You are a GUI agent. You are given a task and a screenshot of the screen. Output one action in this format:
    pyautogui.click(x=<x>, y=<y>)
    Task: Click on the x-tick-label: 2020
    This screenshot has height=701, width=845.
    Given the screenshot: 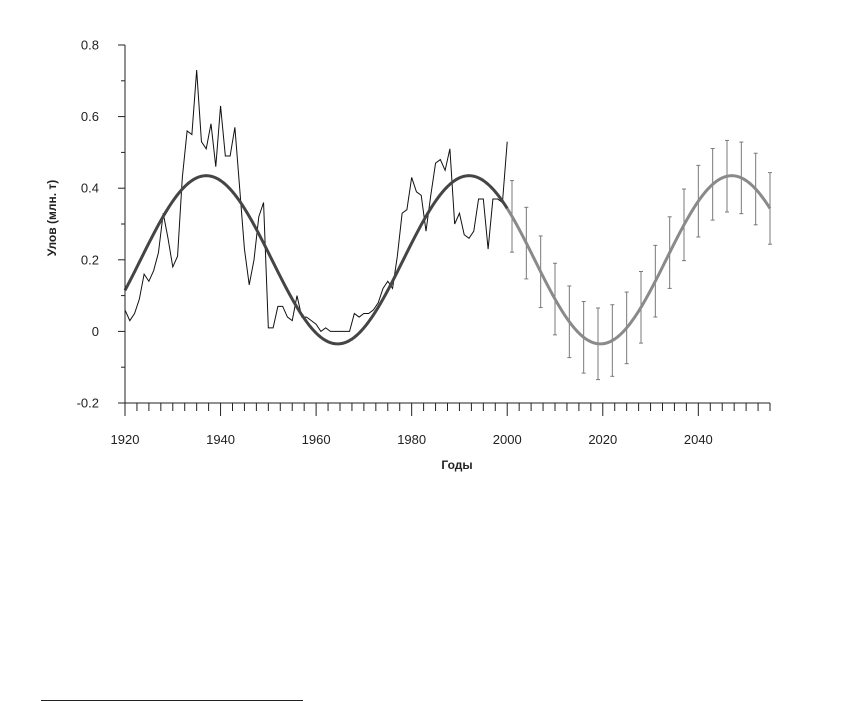 What is the action you would take?
    pyautogui.click(x=602, y=439)
    